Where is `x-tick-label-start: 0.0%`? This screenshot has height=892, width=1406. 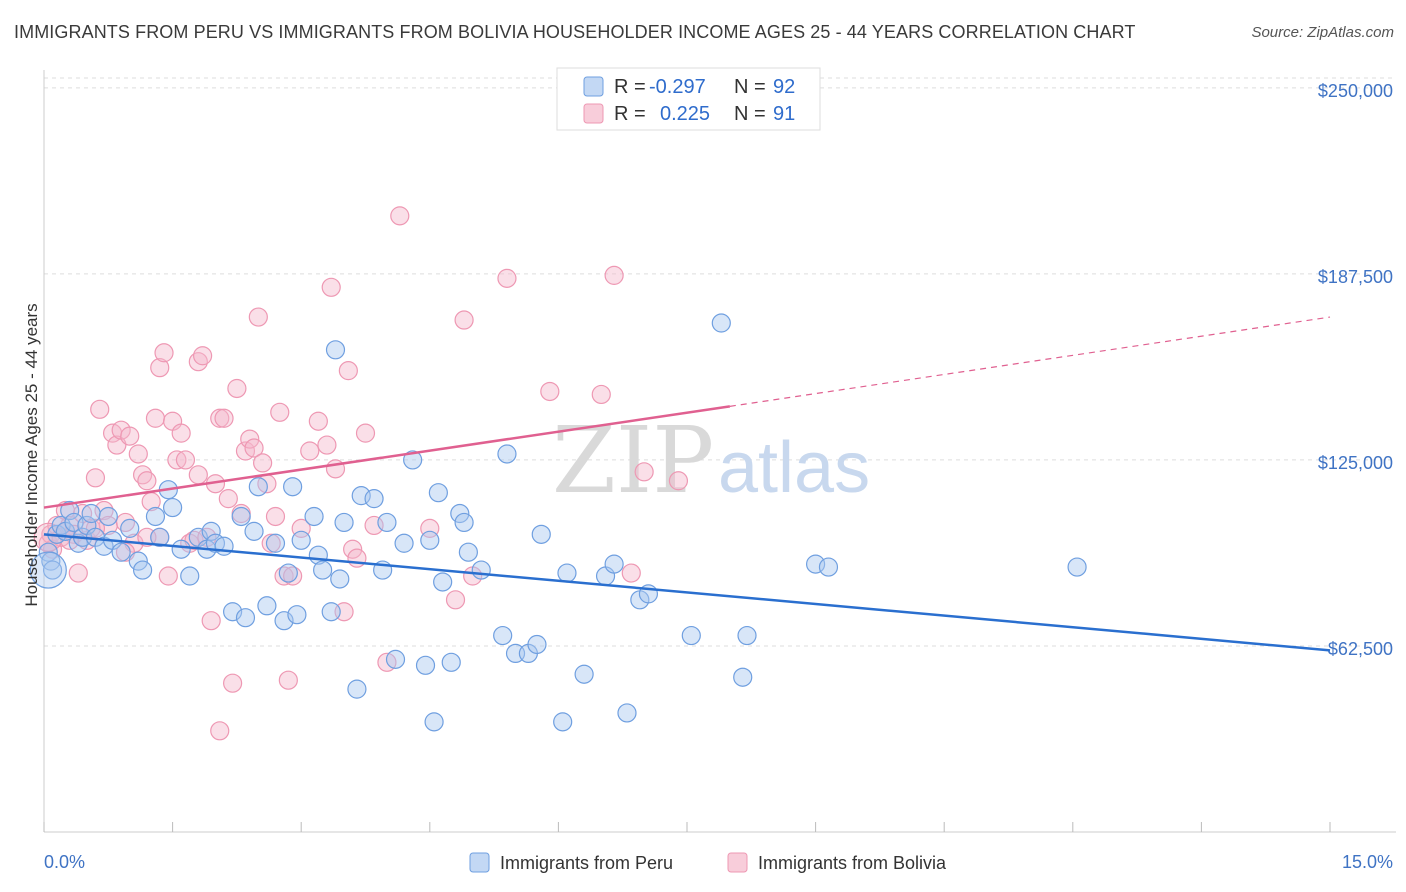 x-tick-label-start: 0.0% is located at coordinates (64, 862).